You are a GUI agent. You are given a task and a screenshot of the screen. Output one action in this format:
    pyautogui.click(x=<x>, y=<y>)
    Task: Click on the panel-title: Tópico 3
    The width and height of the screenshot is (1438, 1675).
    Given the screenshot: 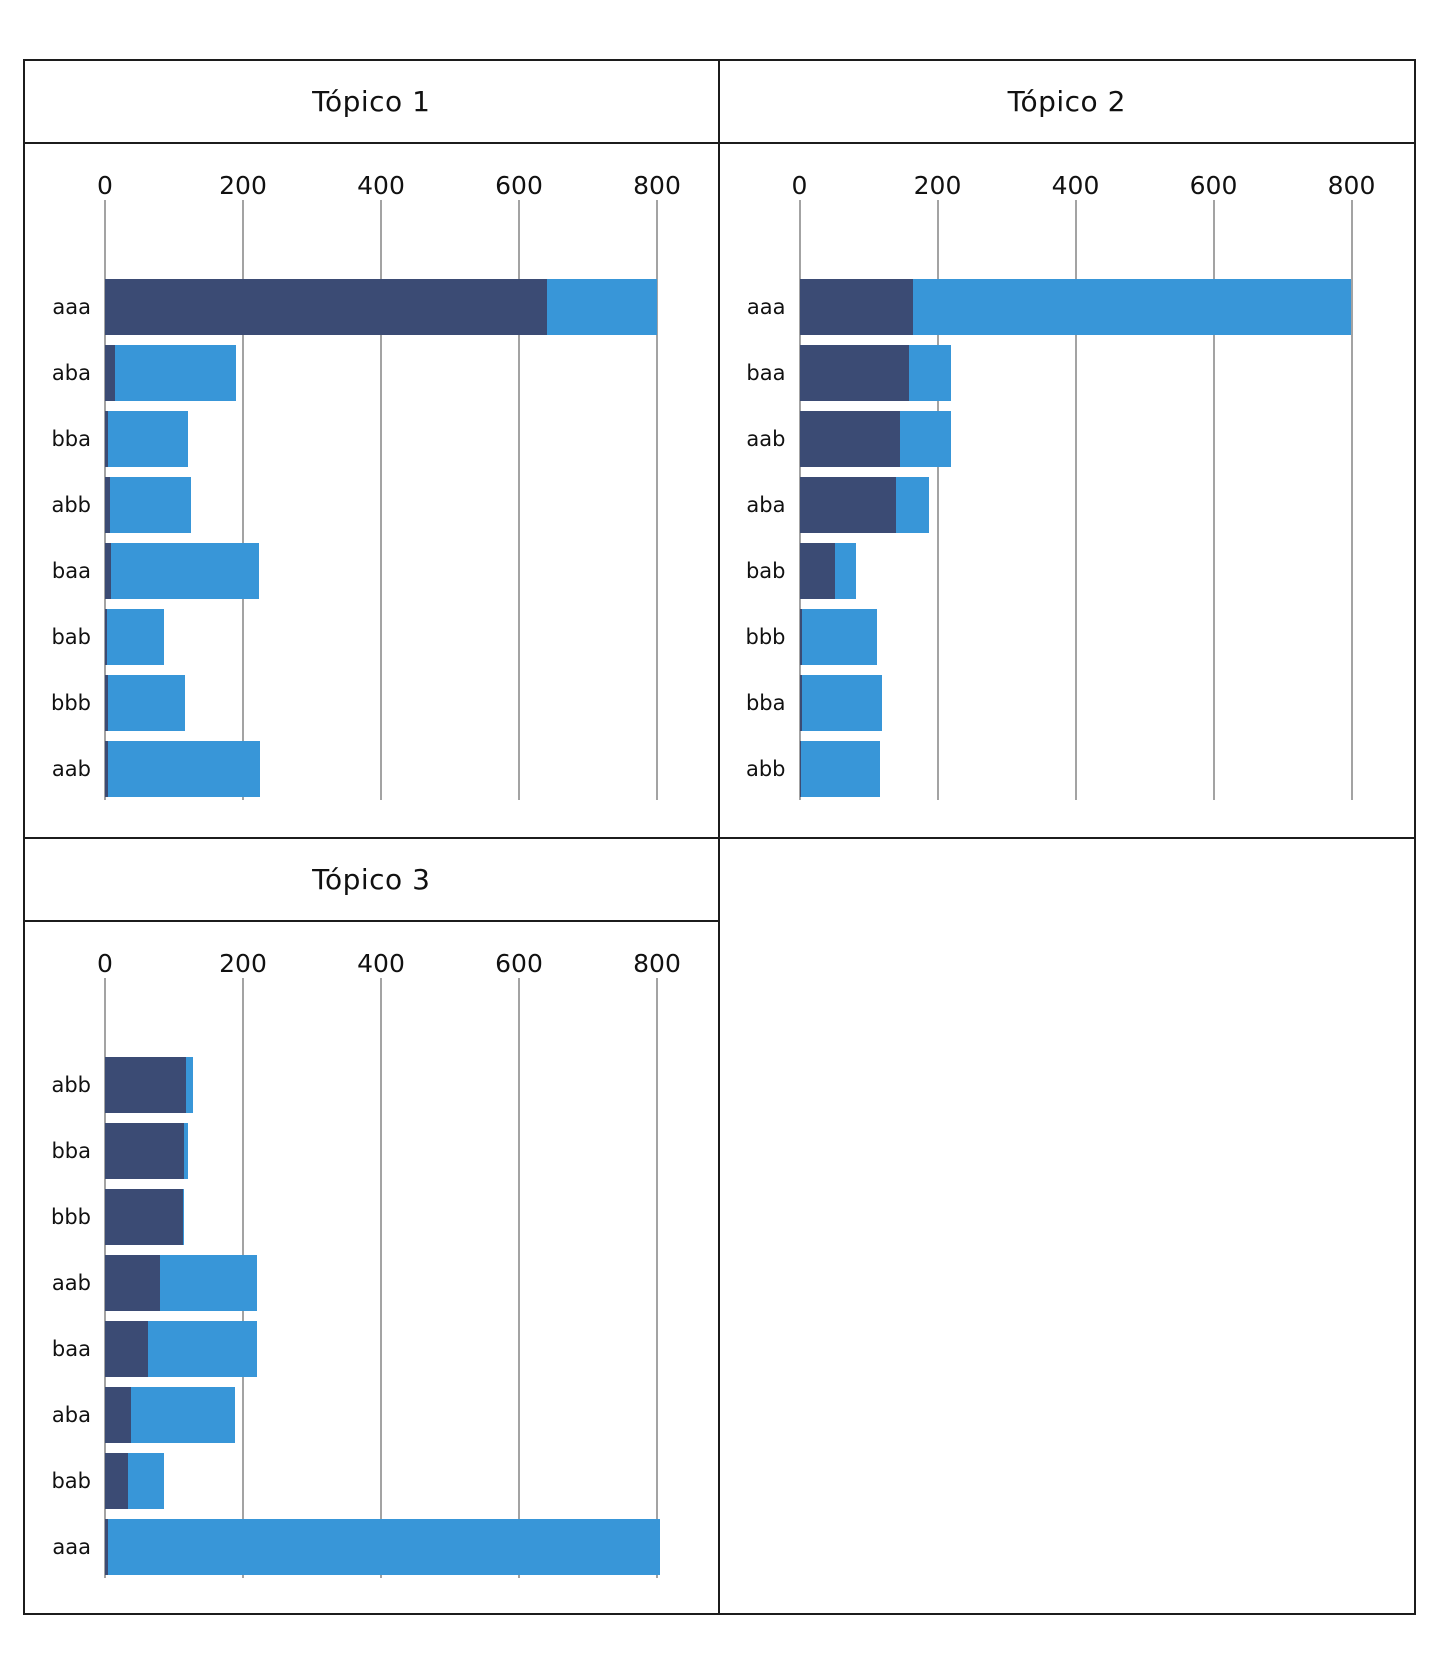 What is the action you would take?
    pyautogui.click(x=371, y=880)
    